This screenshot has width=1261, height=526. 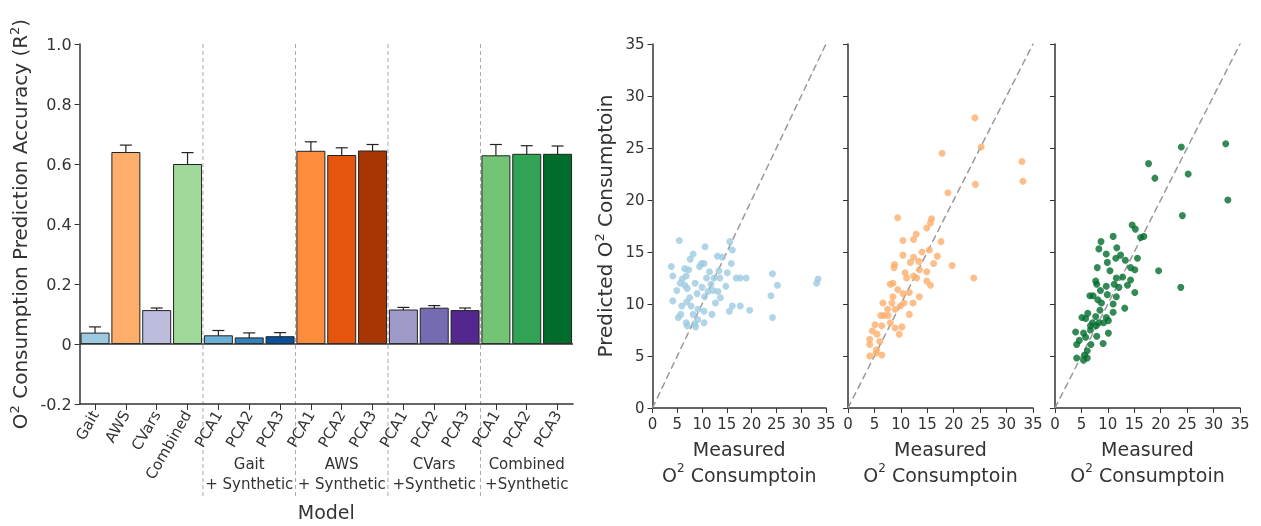 I want to click on y-tick-label: 0, so click(x=66, y=344).